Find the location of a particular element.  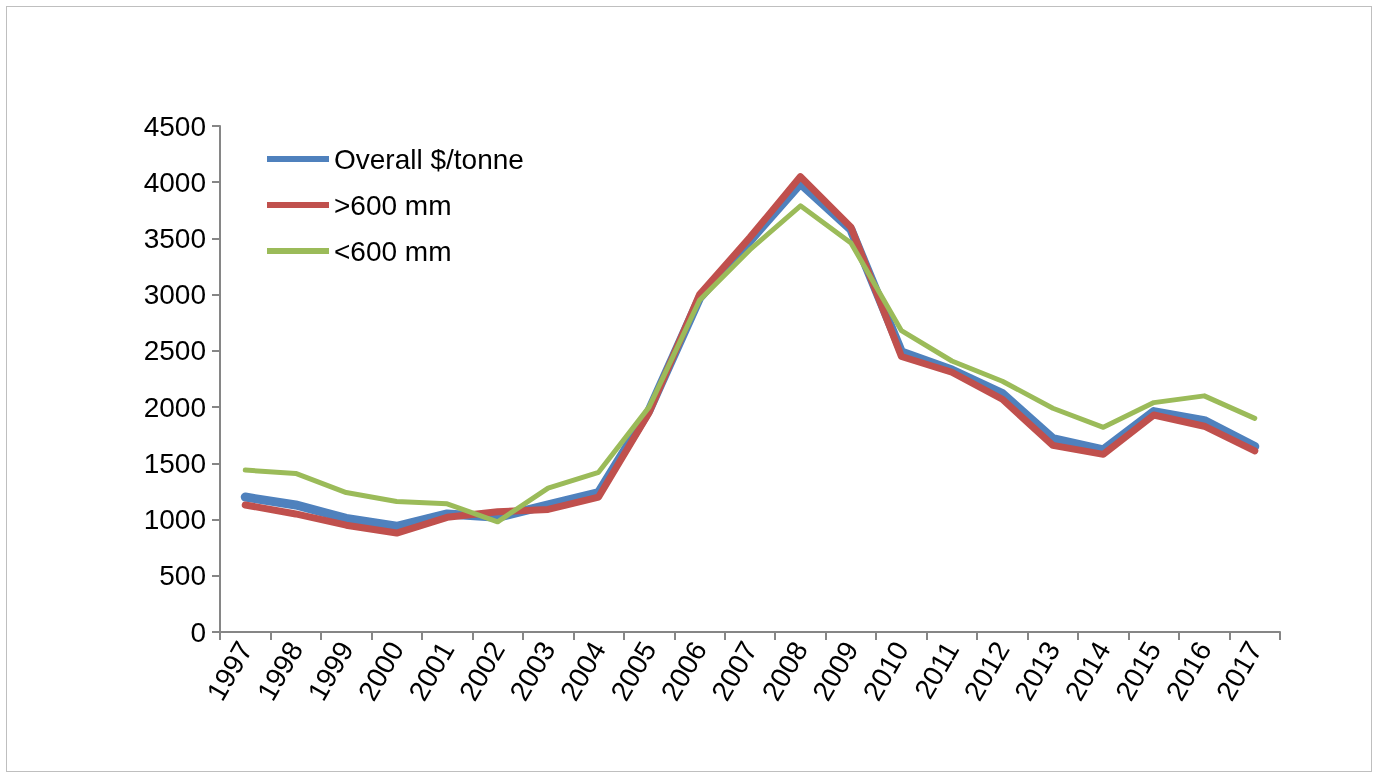

legend-label: Overall $/tonne is located at coordinates (429, 159).